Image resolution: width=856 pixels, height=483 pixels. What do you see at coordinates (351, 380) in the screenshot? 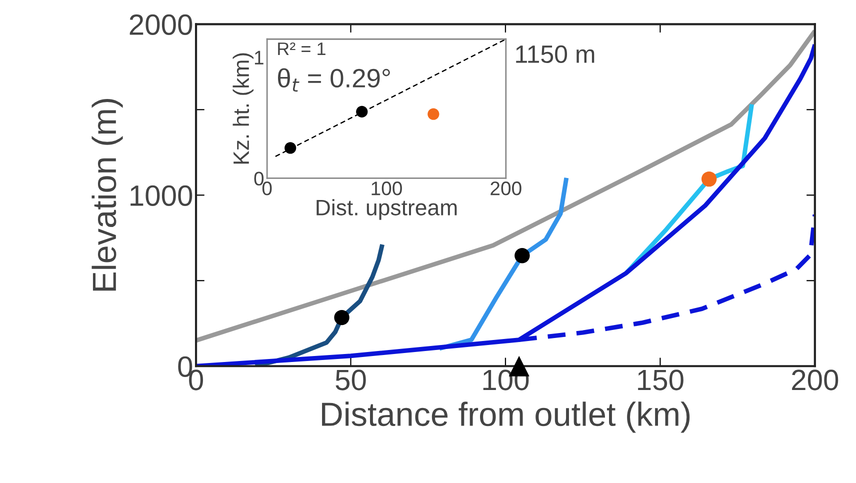
I see `x-tick-label: 50` at bounding box center [351, 380].